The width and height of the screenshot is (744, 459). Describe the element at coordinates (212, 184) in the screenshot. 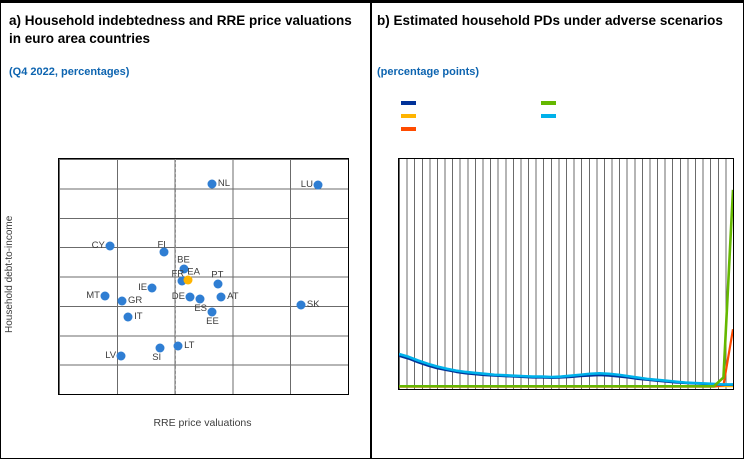

I see `scatter-point-NL` at that location.